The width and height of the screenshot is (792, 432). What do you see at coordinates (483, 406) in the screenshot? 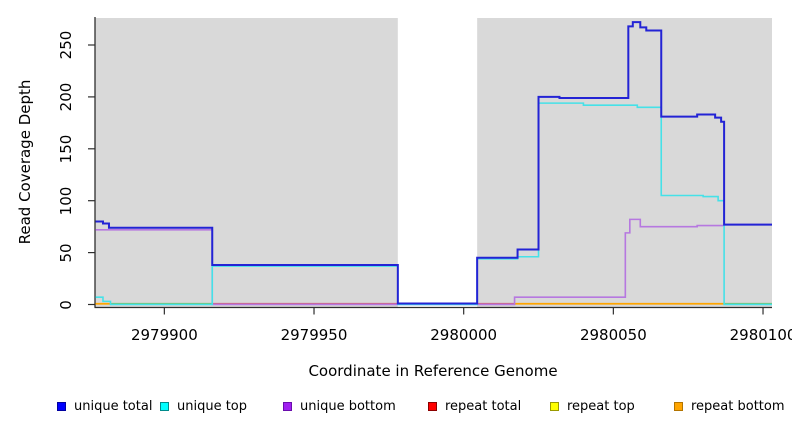
I see `legend-label: repeat total` at bounding box center [483, 406].